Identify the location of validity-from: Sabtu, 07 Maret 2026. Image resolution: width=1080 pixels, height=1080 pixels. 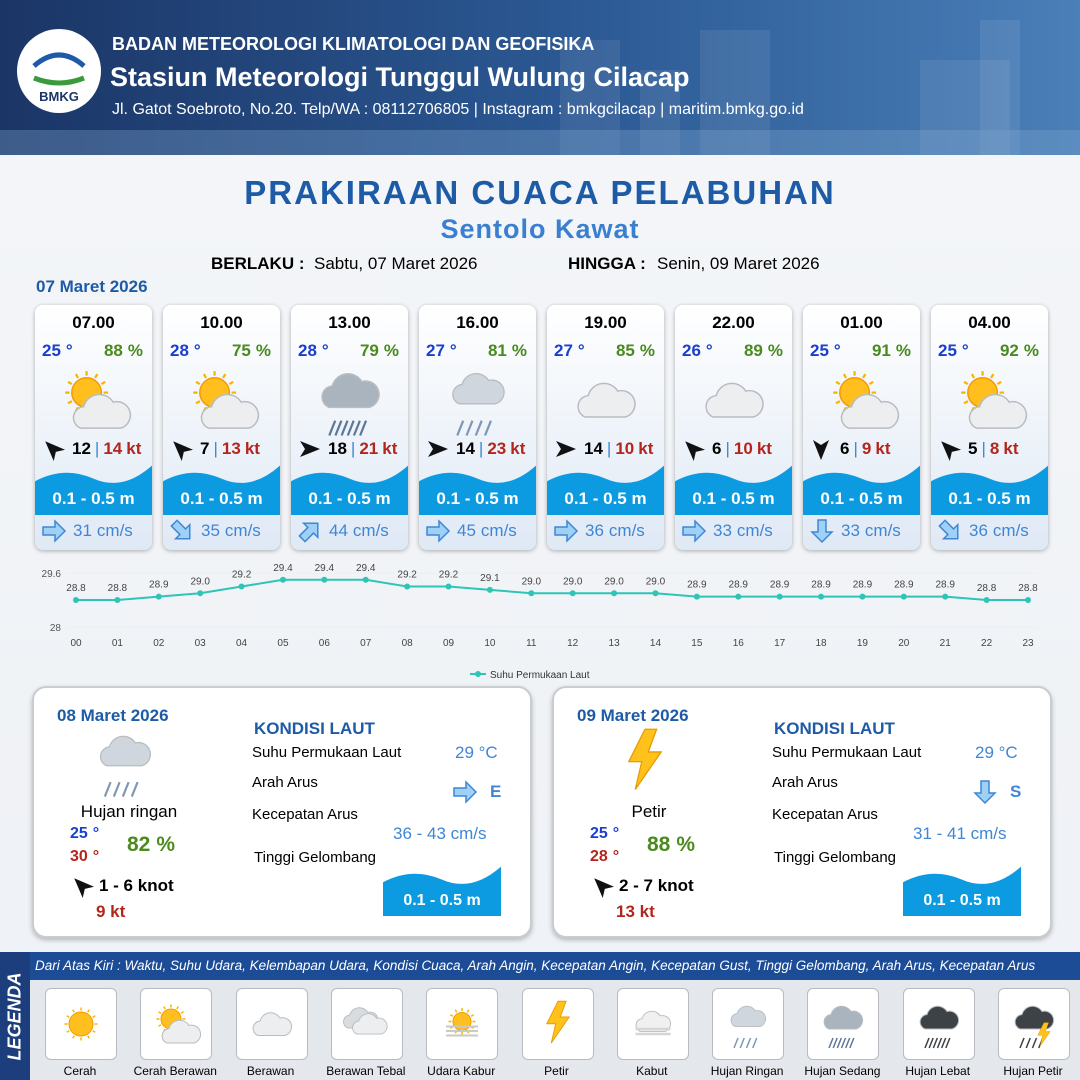
(396, 263).